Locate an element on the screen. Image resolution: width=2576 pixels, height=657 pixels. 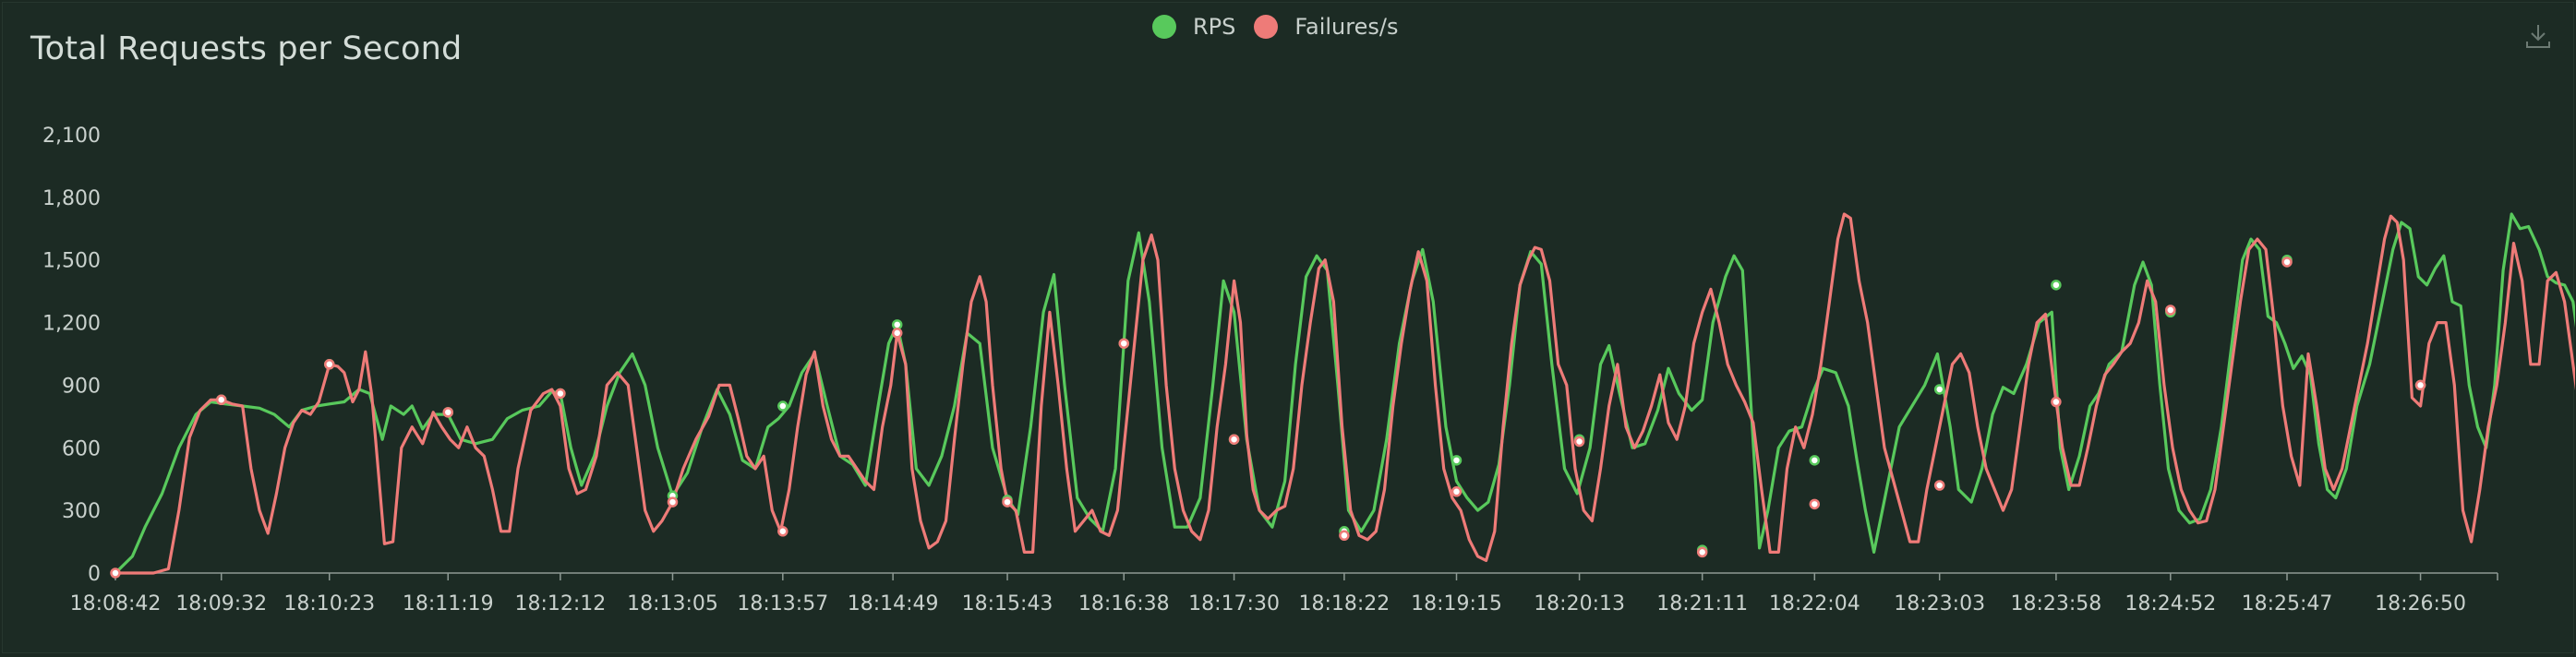
y-tick-label: 1,500 is located at coordinates (71, 261).